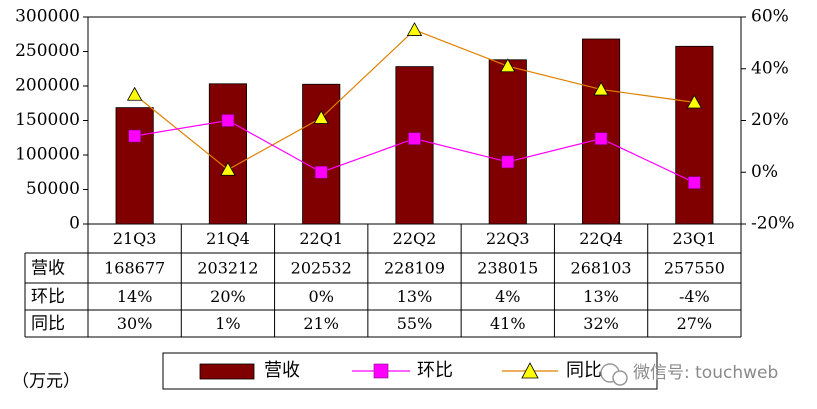 Image resolution: width=817 pixels, height=409 pixels. I want to click on watermark-text: 微信号: touchweb, so click(705, 373).